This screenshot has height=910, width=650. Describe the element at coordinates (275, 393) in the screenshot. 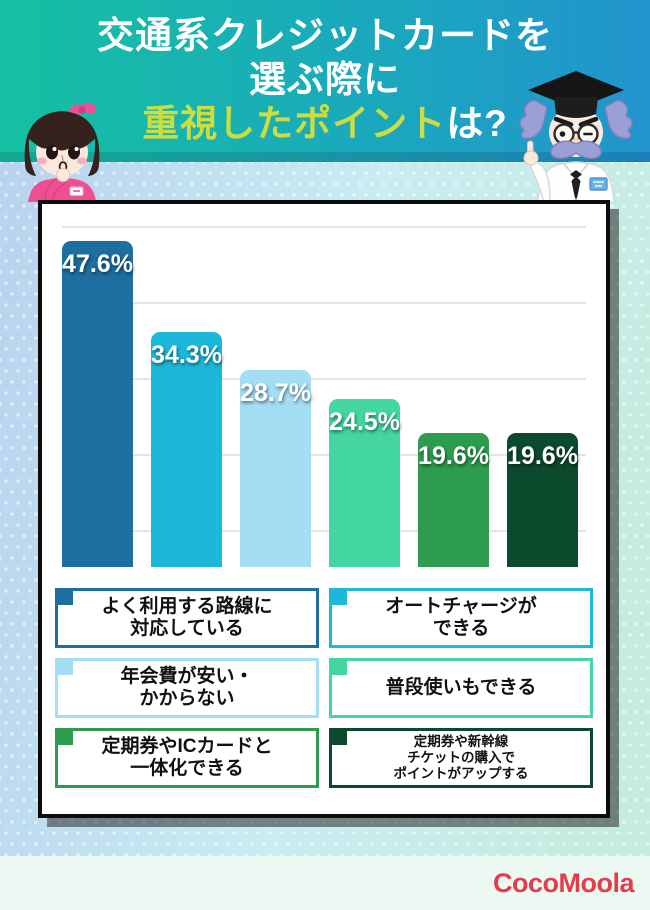

I see `bar-value-label: 28.7%` at that location.